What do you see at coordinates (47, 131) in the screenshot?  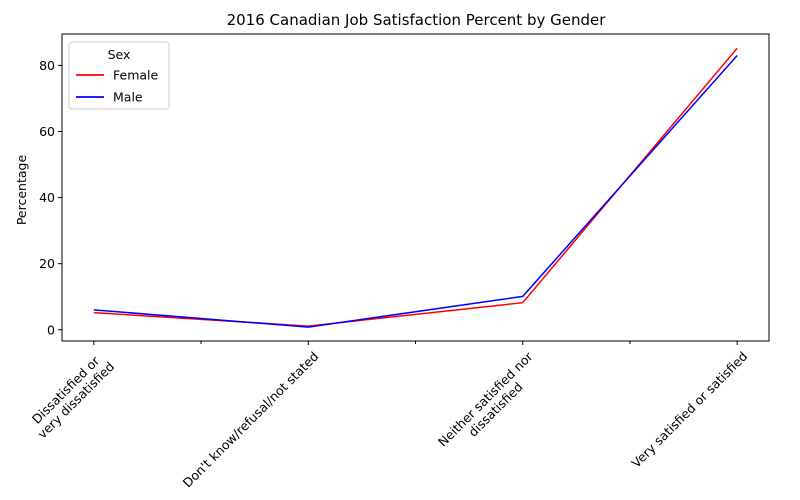 I see `y-tick-label: 60` at bounding box center [47, 131].